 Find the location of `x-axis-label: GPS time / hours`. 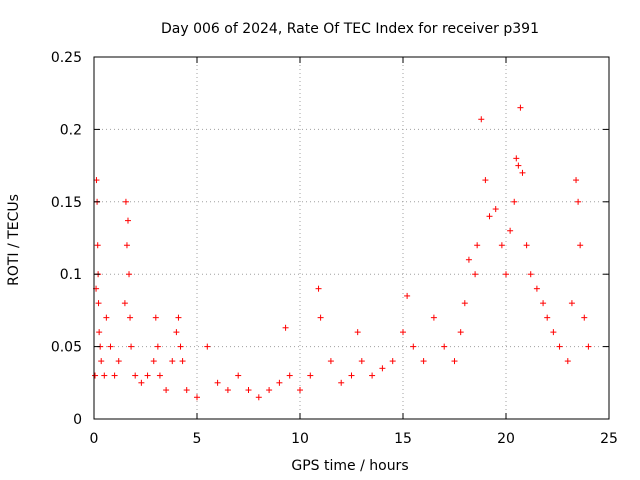

x-axis-label: GPS time / hours is located at coordinates (349, 466).